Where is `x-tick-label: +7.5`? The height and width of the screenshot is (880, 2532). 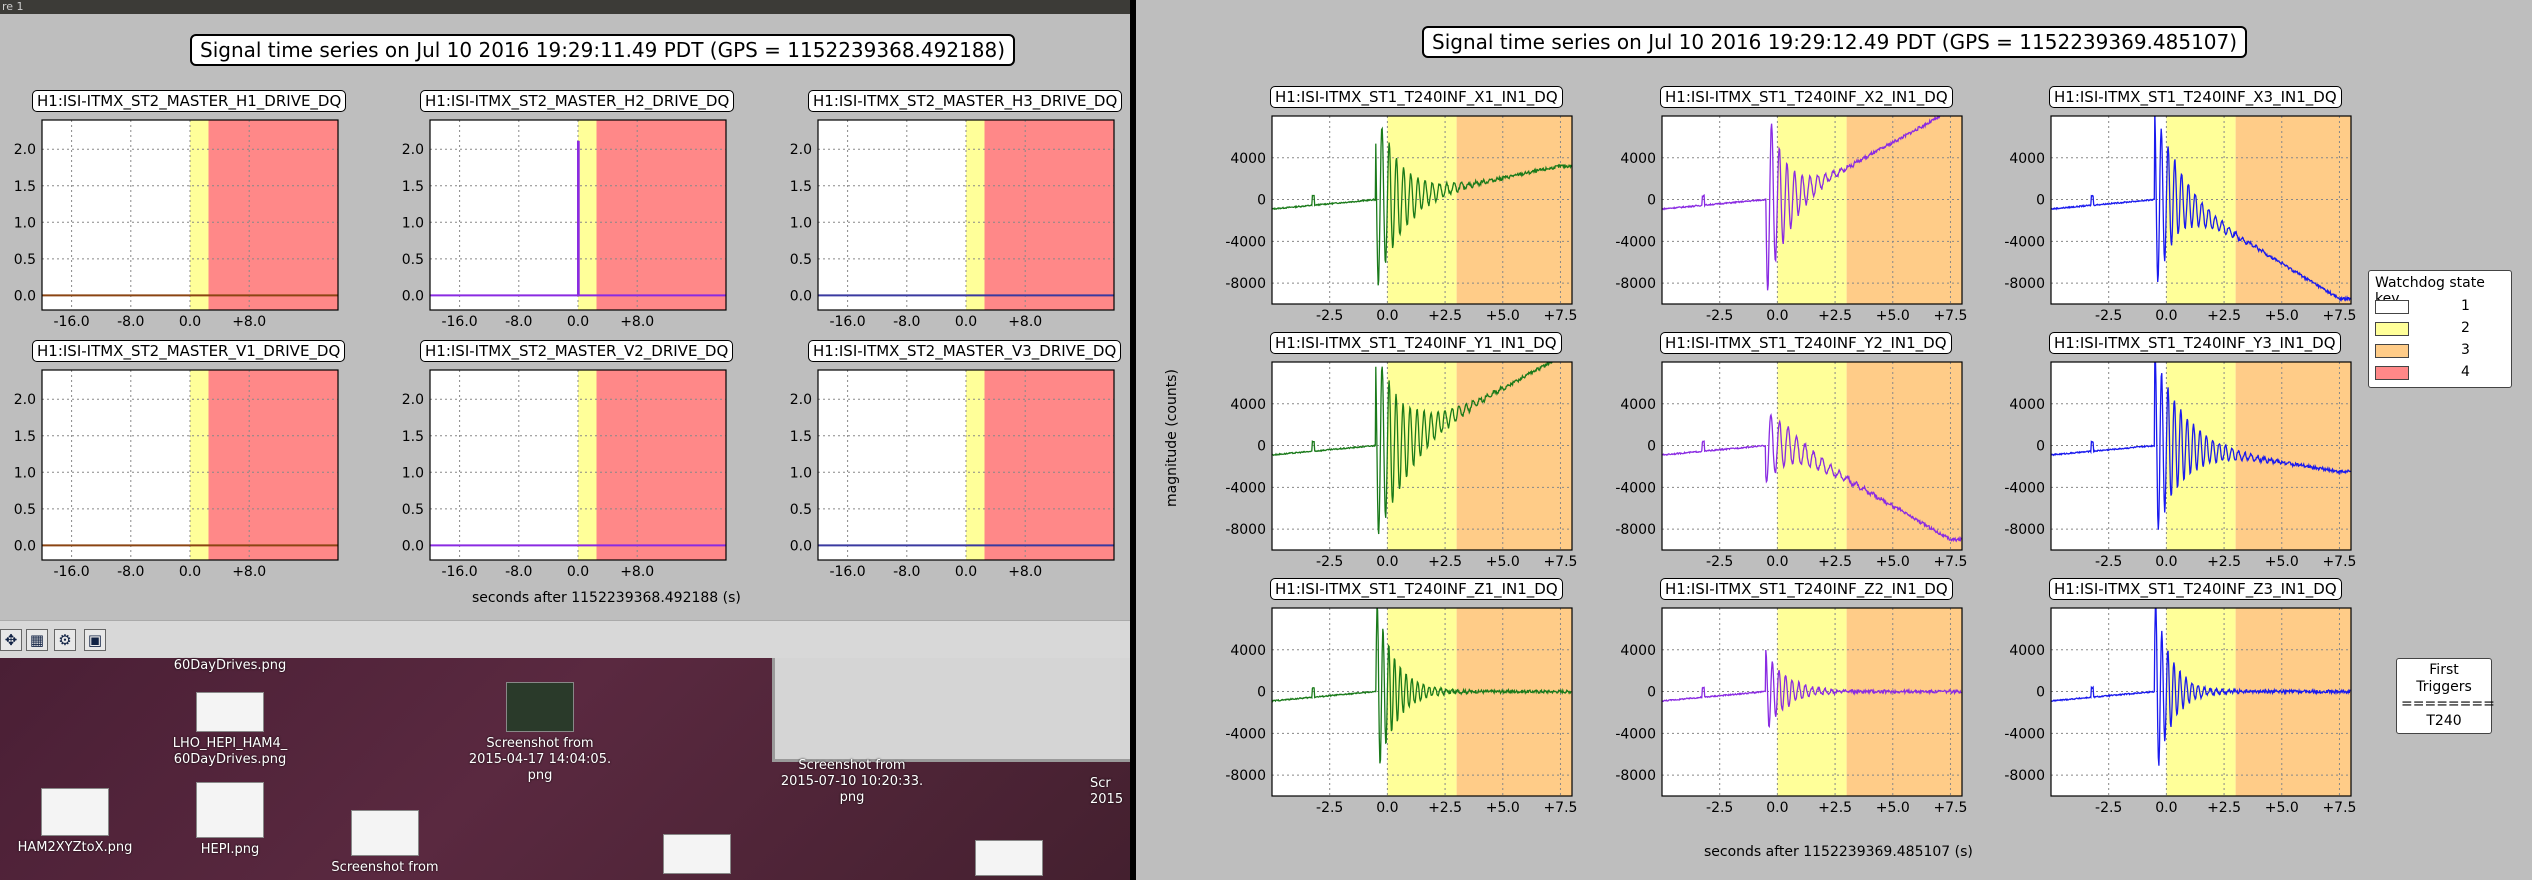
x-tick-label: +7.5 is located at coordinates (1560, 808).